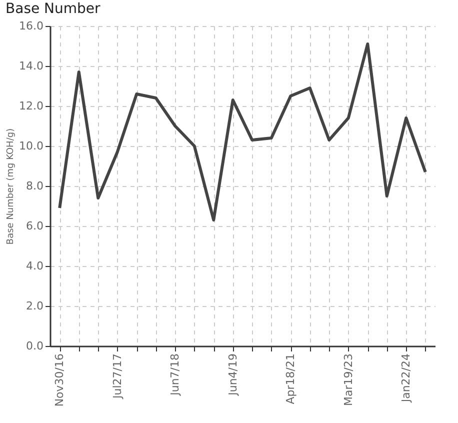 The image size is (458, 423). What do you see at coordinates (117, 377) in the screenshot?
I see `x-tick-label: Jul27/17` at bounding box center [117, 377].